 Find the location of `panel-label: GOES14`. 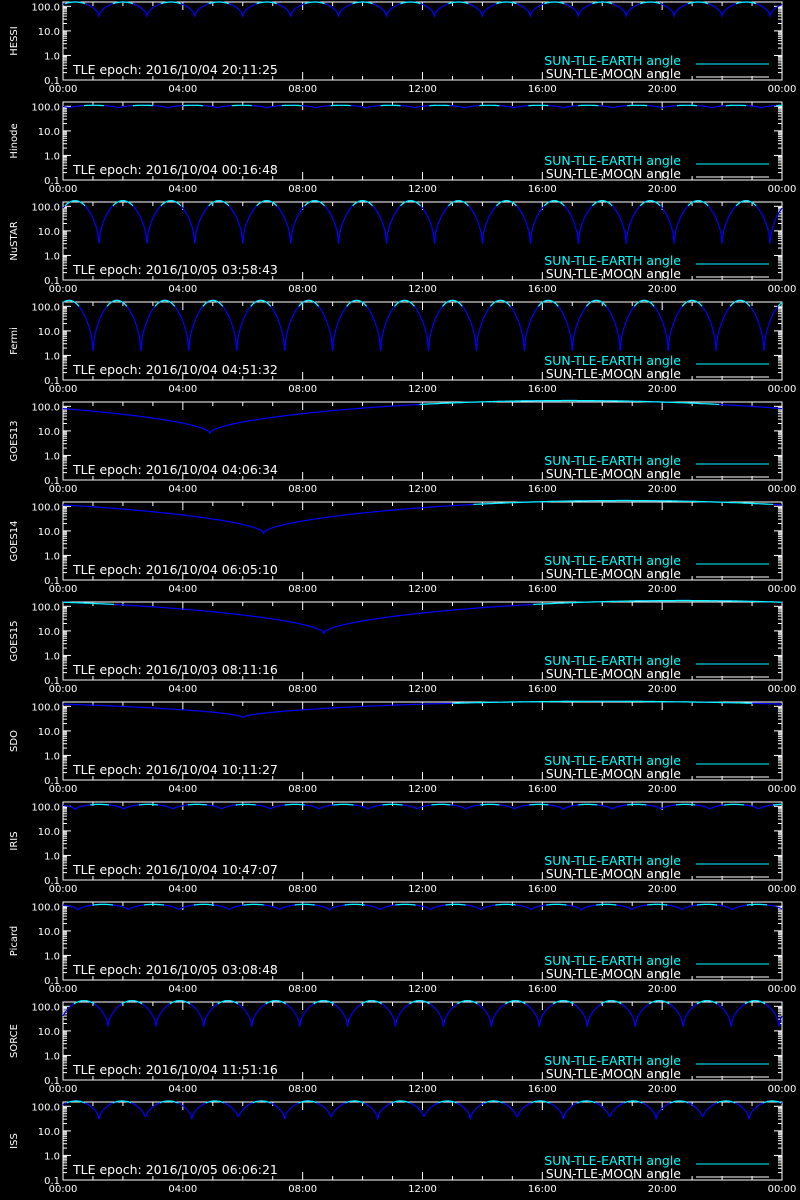

panel-label: GOES14 is located at coordinates (14, 540).